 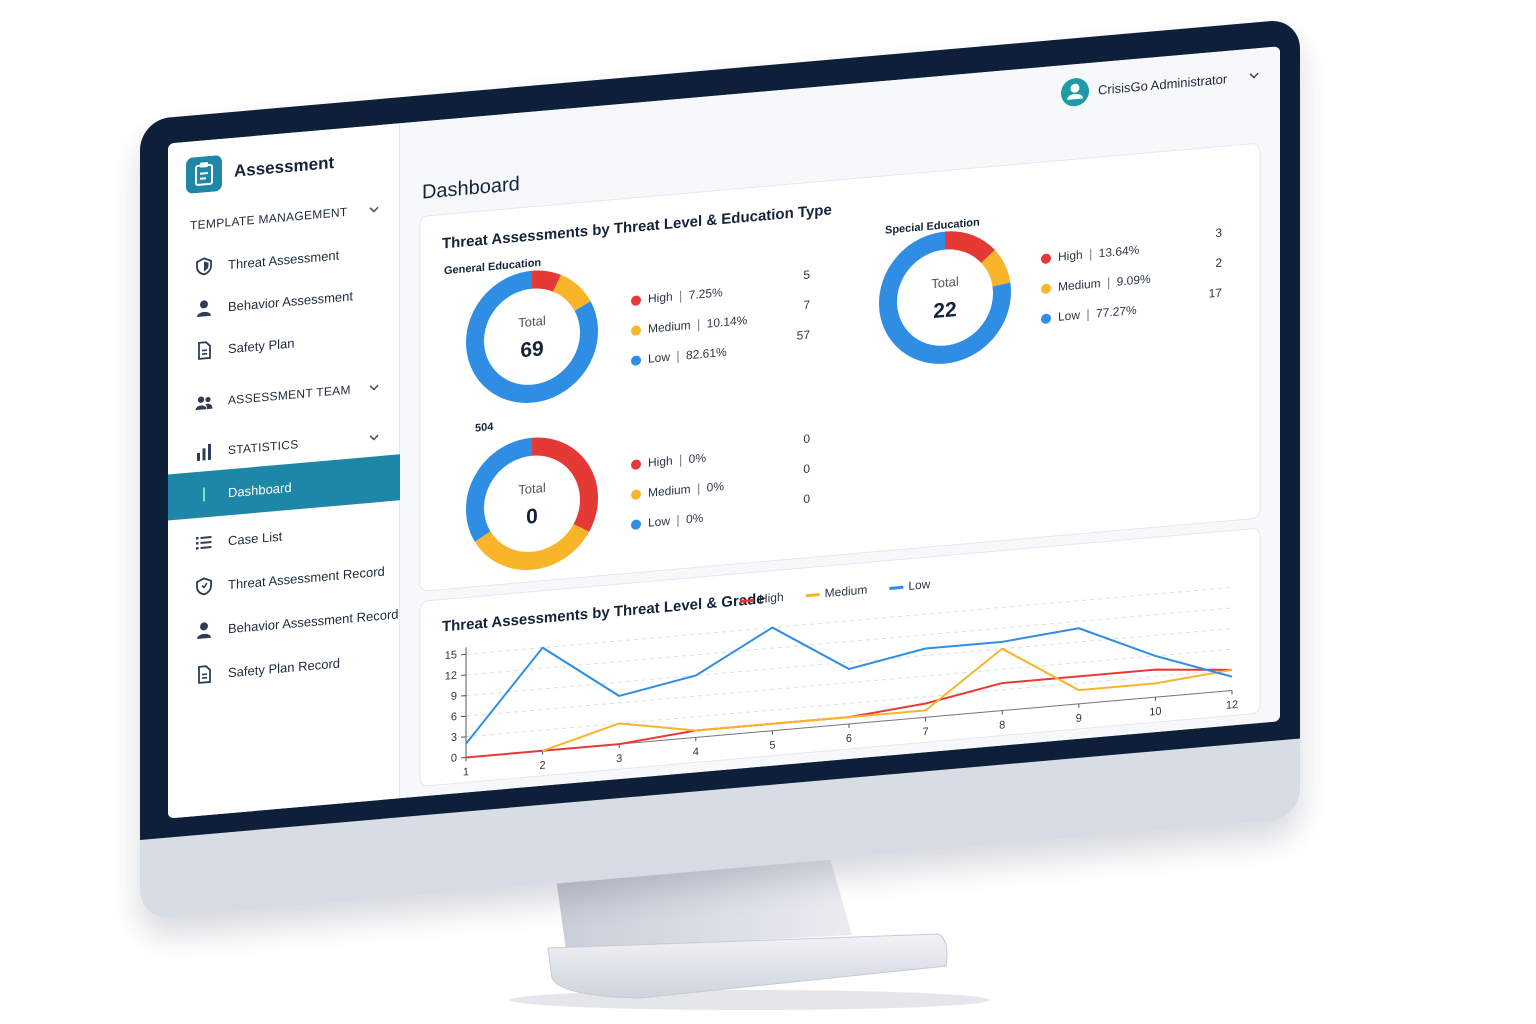 I want to click on x-tick-label: 1, so click(x=466, y=772).